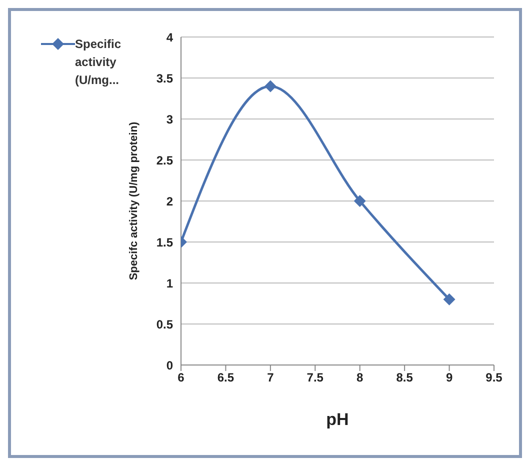 This screenshot has width=530, height=466. What do you see at coordinates (134, 201) in the screenshot?
I see `y-axis-title: Specifc activity (U/mg protein)` at bounding box center [134, 201].